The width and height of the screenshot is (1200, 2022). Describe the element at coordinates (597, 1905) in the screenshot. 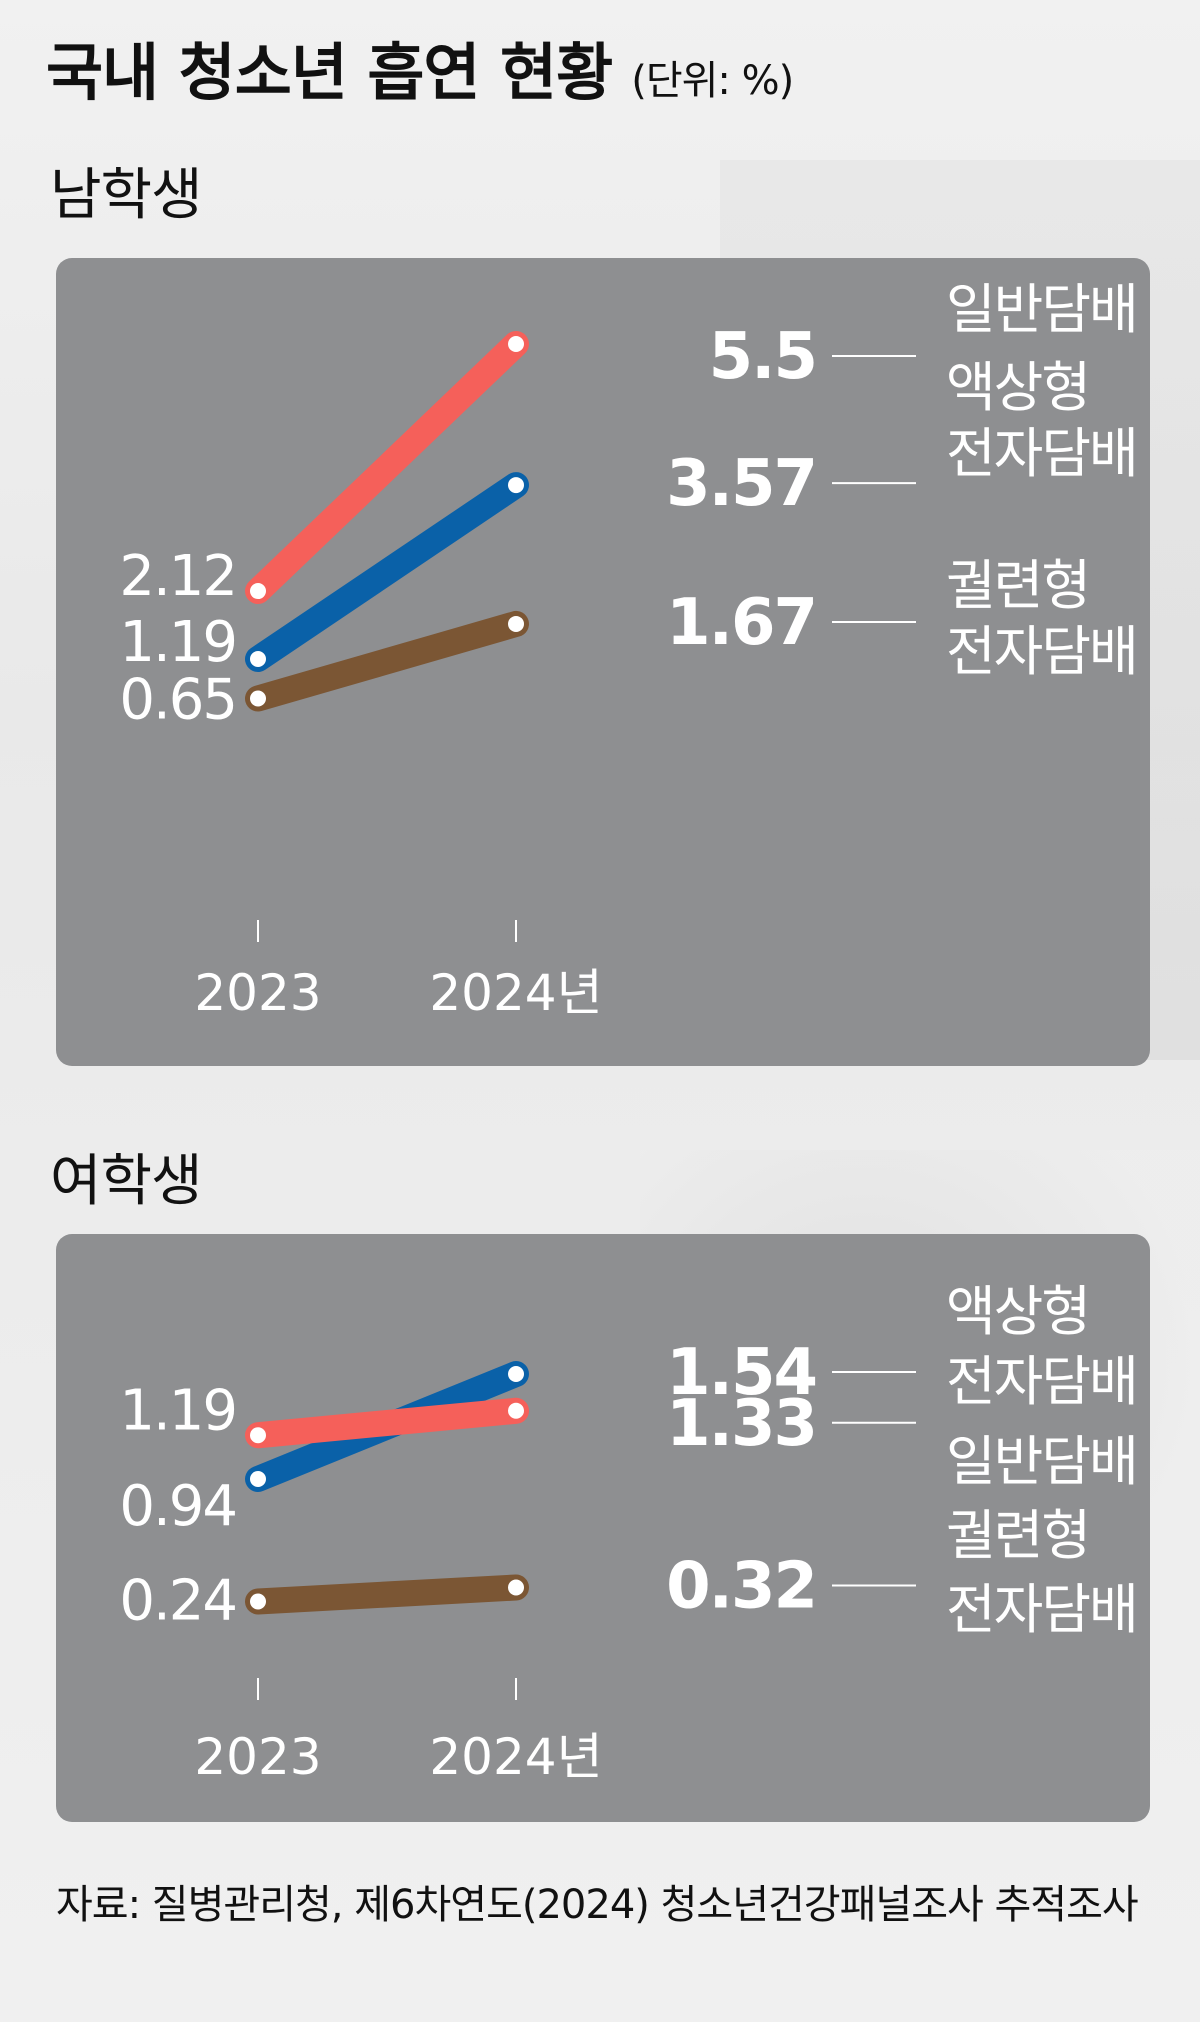

I see `source-note: 자료: 질병관리청, 제6차연도(2024) 청소년건강패널조사 추적조사` at that location.